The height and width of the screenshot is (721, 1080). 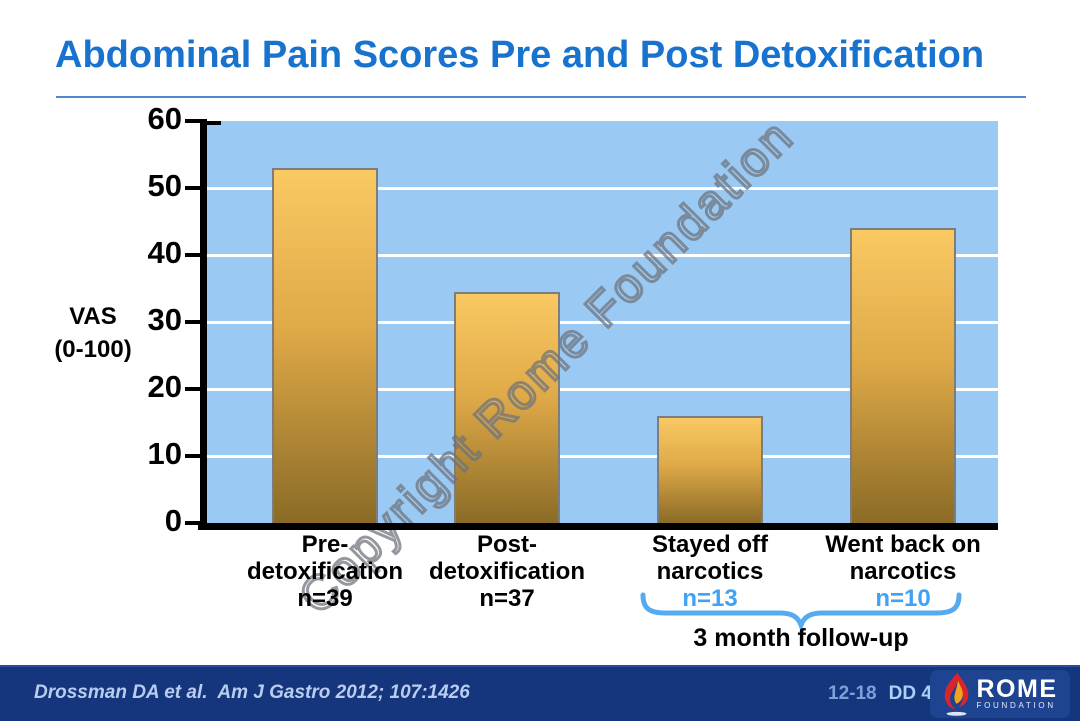 I want to click on x-axis-line, so click(x=598, y=526).